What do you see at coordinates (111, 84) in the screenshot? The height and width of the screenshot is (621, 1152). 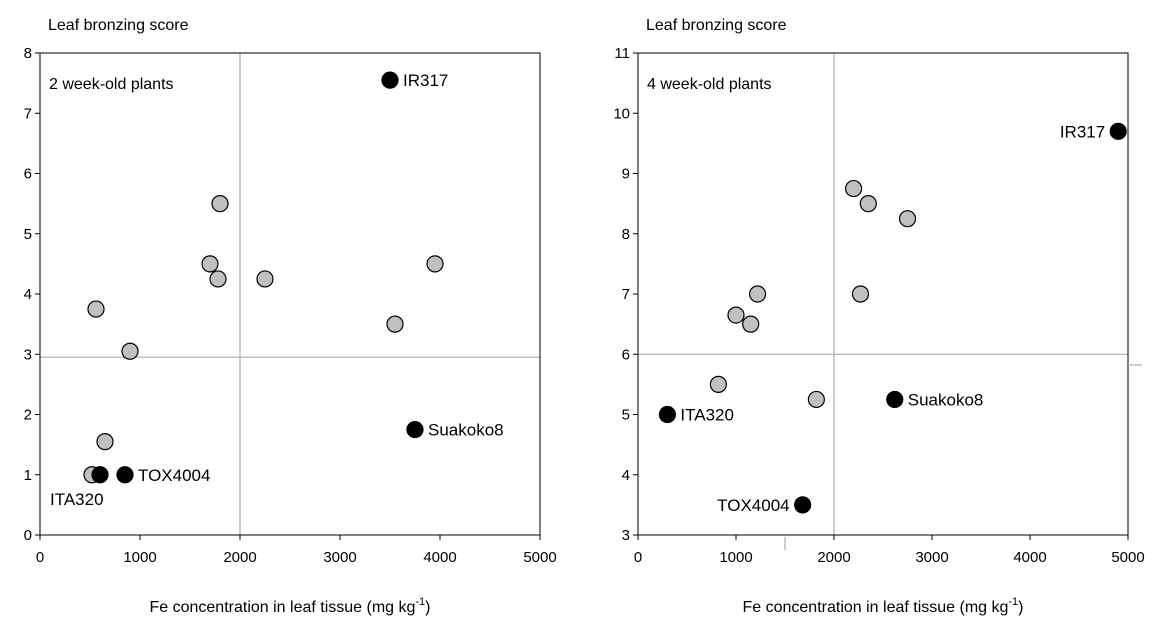 I see `panel-label: 2 week-old plants` at bounding box center [111, 84].